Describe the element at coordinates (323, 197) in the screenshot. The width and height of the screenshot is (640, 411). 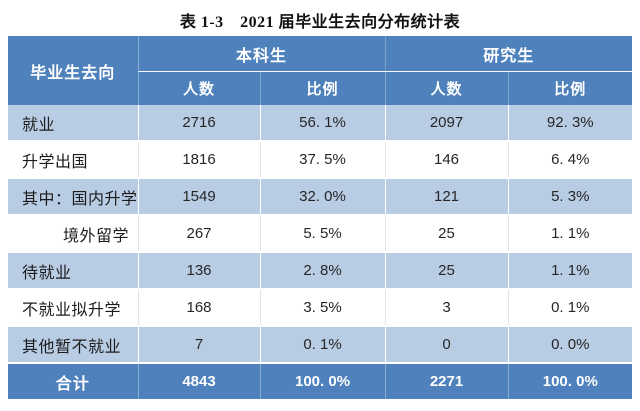
I see `cell-ug-ratio: 32. 0%` at that location.